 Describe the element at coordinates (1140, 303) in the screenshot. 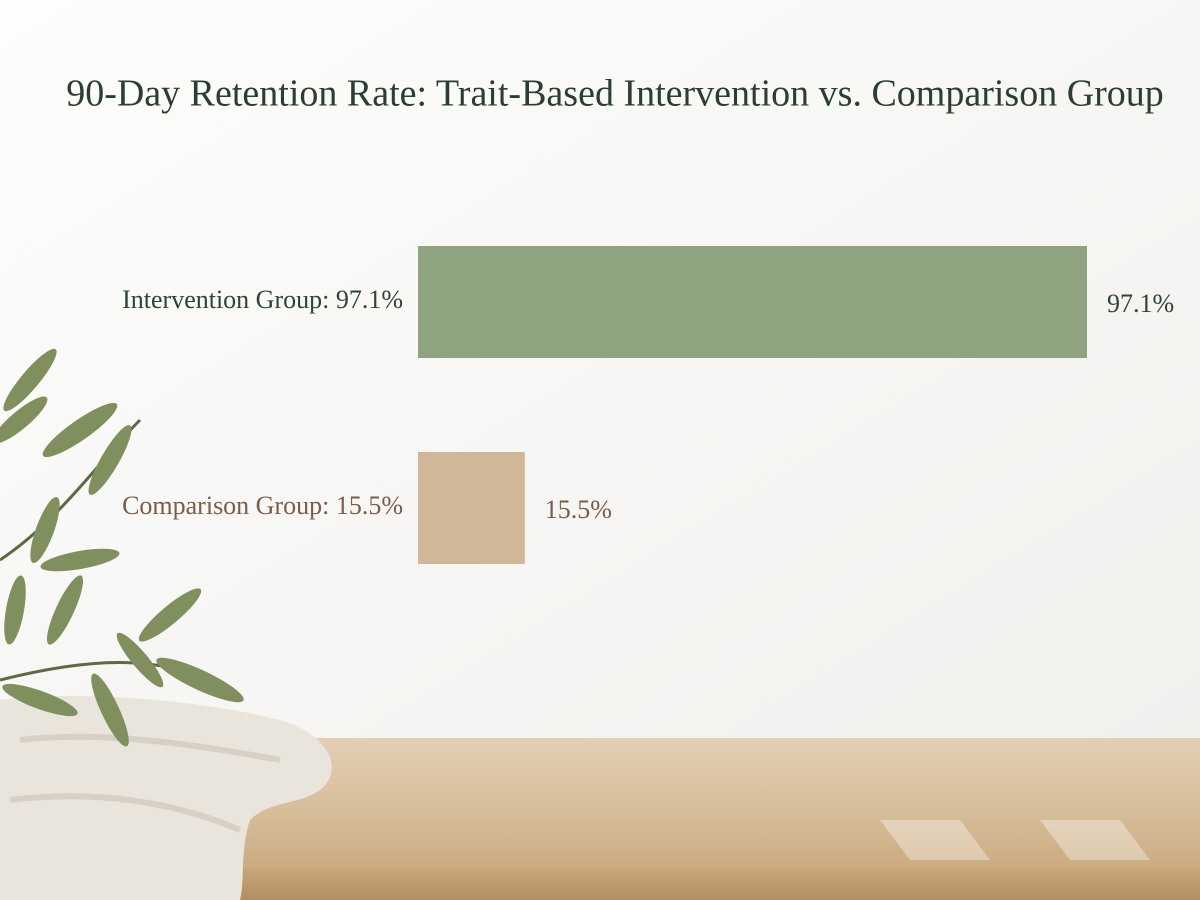

I see `value-label: 97.1%` at that location.